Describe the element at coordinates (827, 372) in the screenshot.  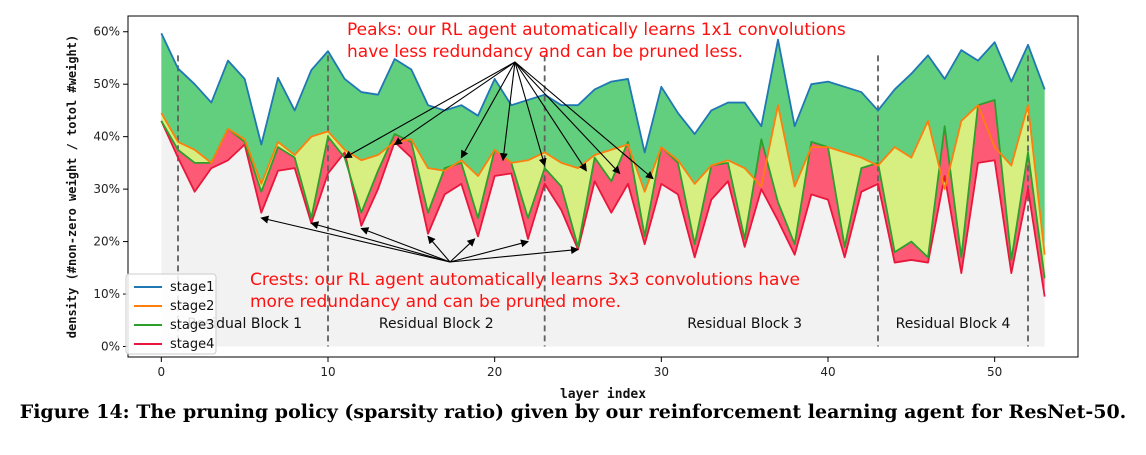
I see `x-tick-label: 40` at that location.